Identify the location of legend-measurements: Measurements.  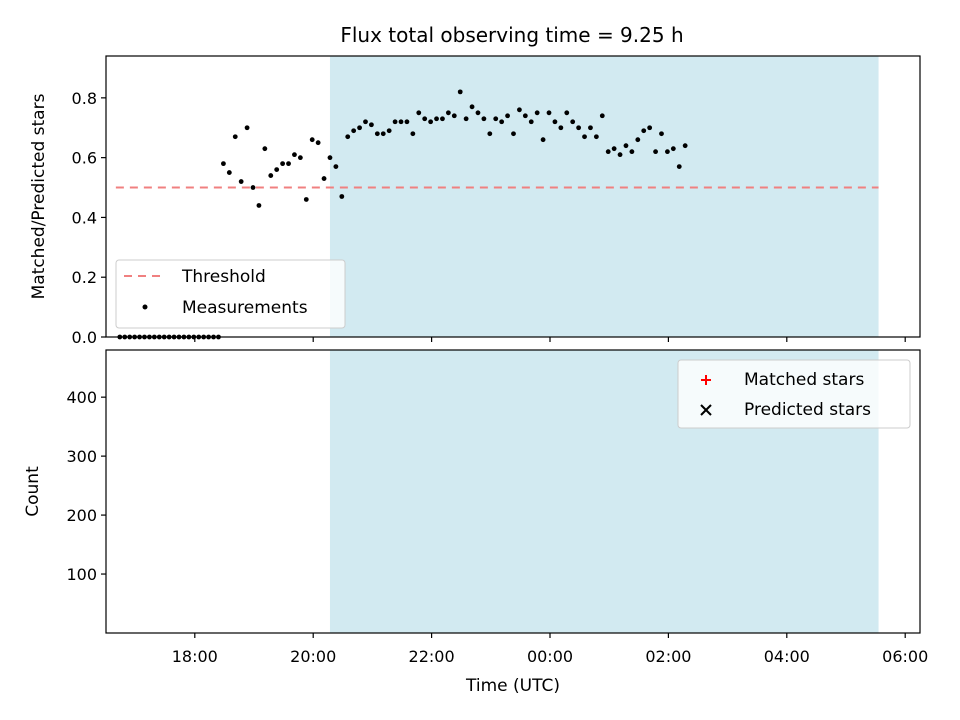
(245, 308).